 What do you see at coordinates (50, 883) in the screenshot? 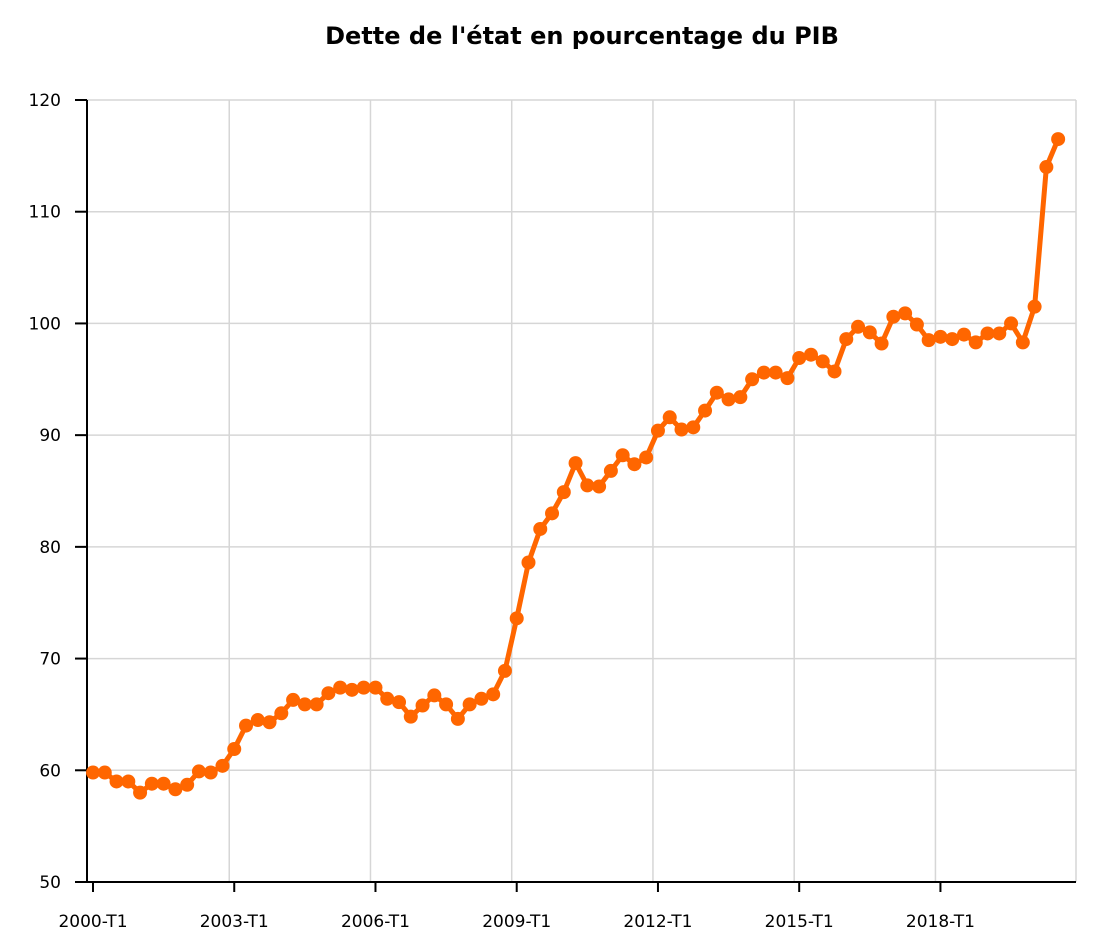
I see `y-tick-label: 50` at bounding box center [50, 883].